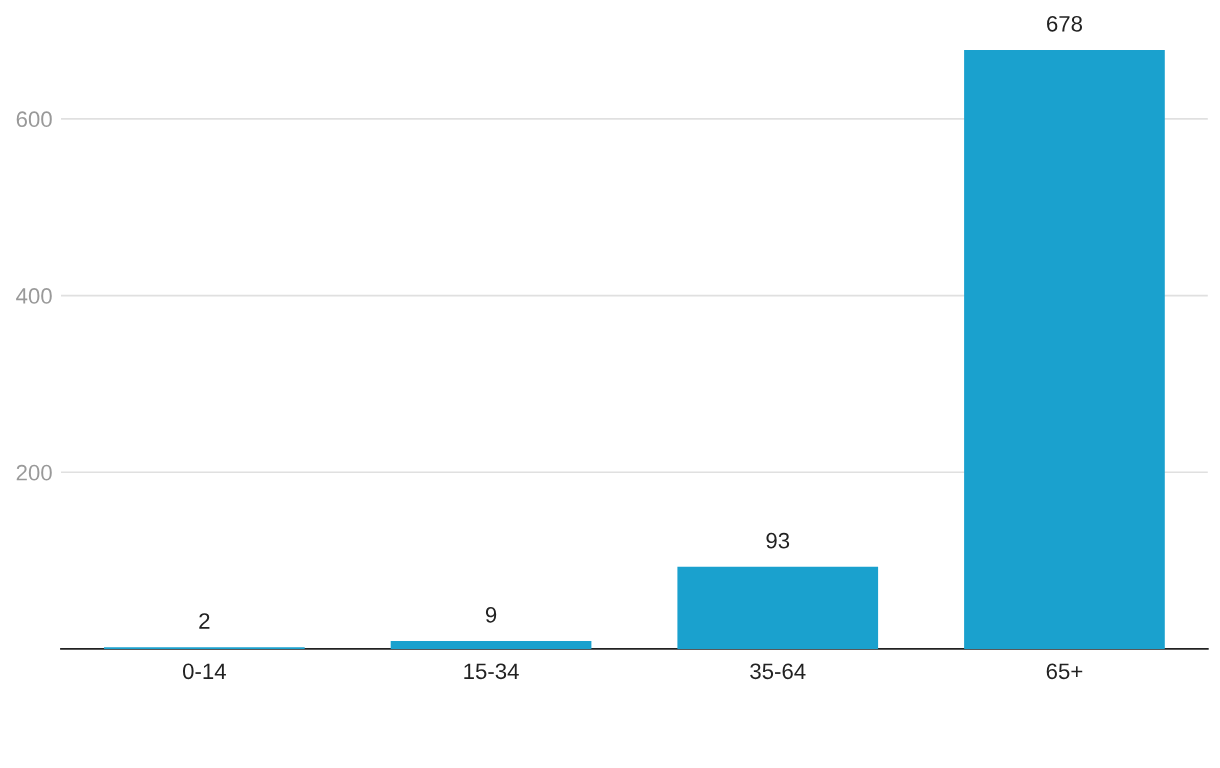  I want to click on data-label: 678, so click(1065, 23).